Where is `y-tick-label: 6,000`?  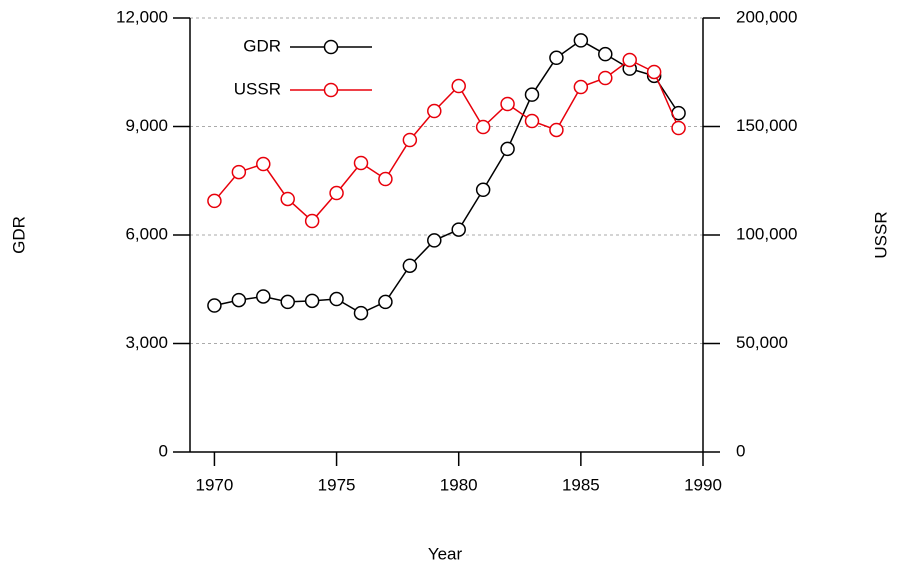
y-tick-label: 6,000 is located at coordinates (146, 233).